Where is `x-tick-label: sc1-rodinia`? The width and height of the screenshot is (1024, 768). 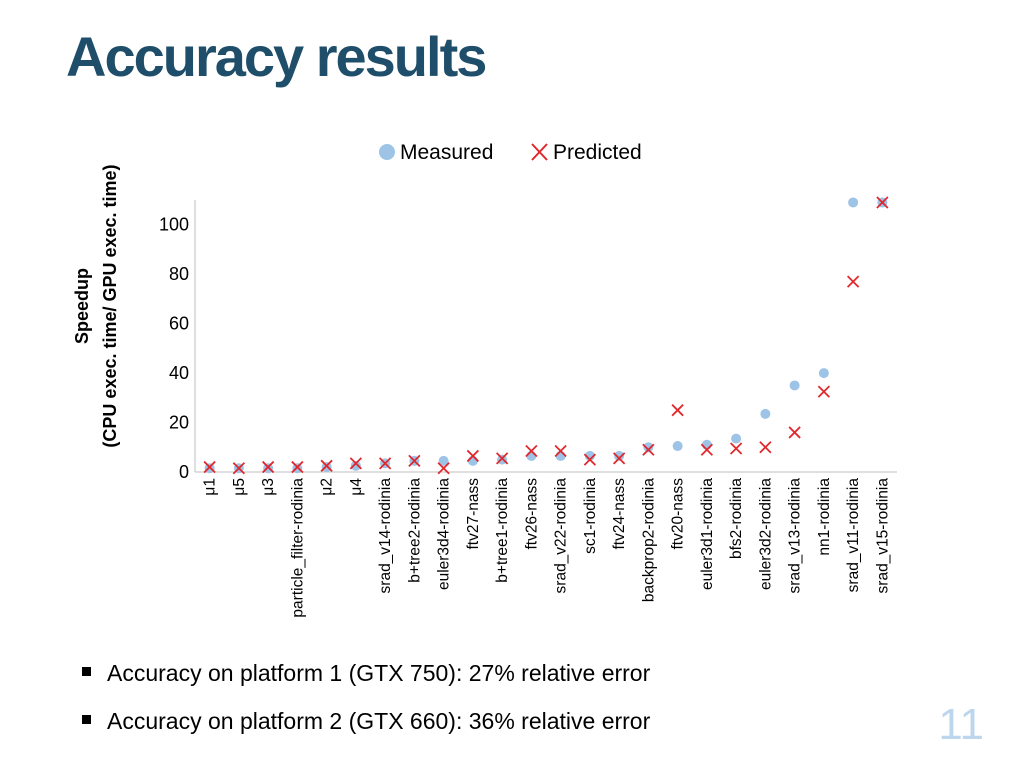
x-tick-label: sc1-rodinia is located at coordinates (590, 516).